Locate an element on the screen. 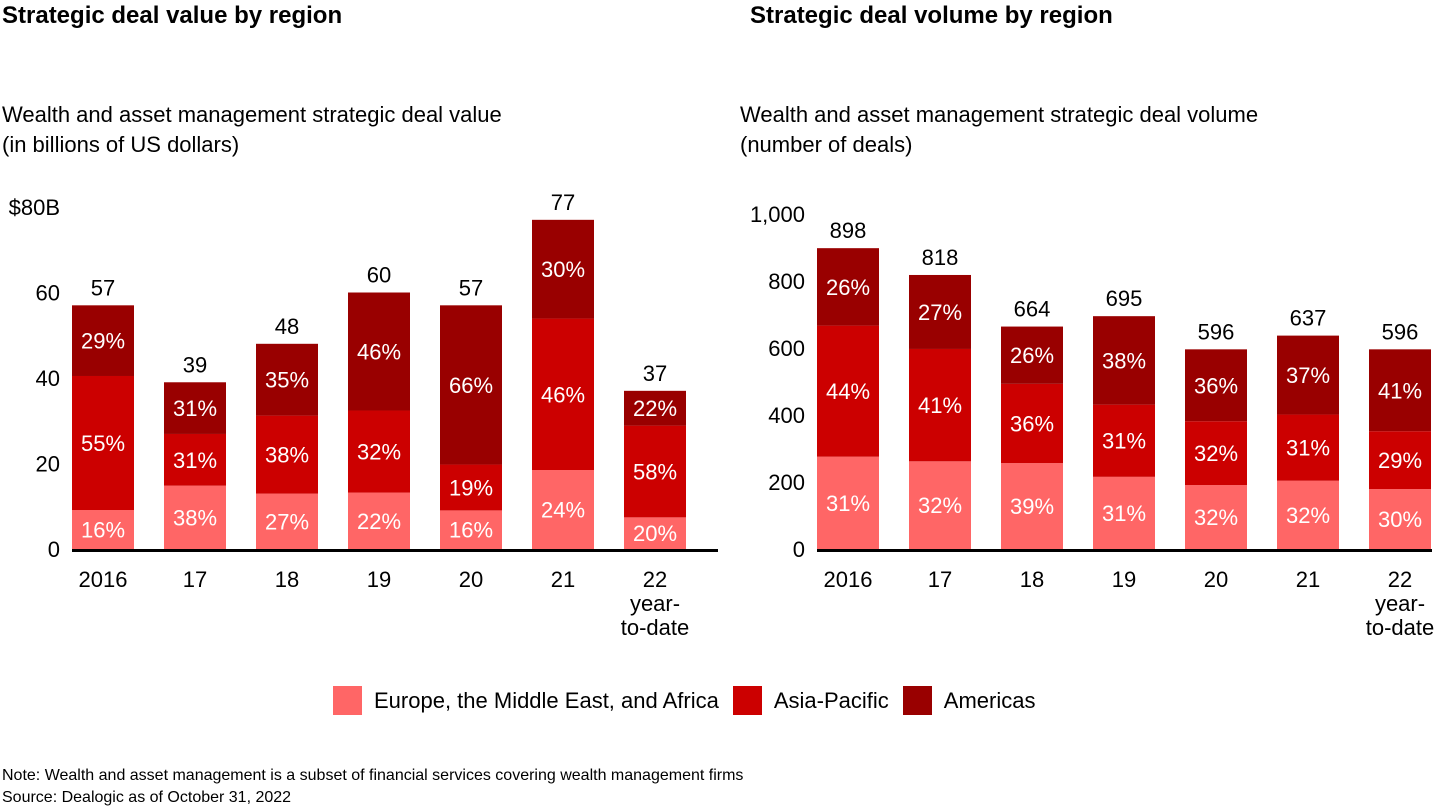 This screenshot has width=1440, height=810. segment-label: 35% is located at coordinates (287, 380).